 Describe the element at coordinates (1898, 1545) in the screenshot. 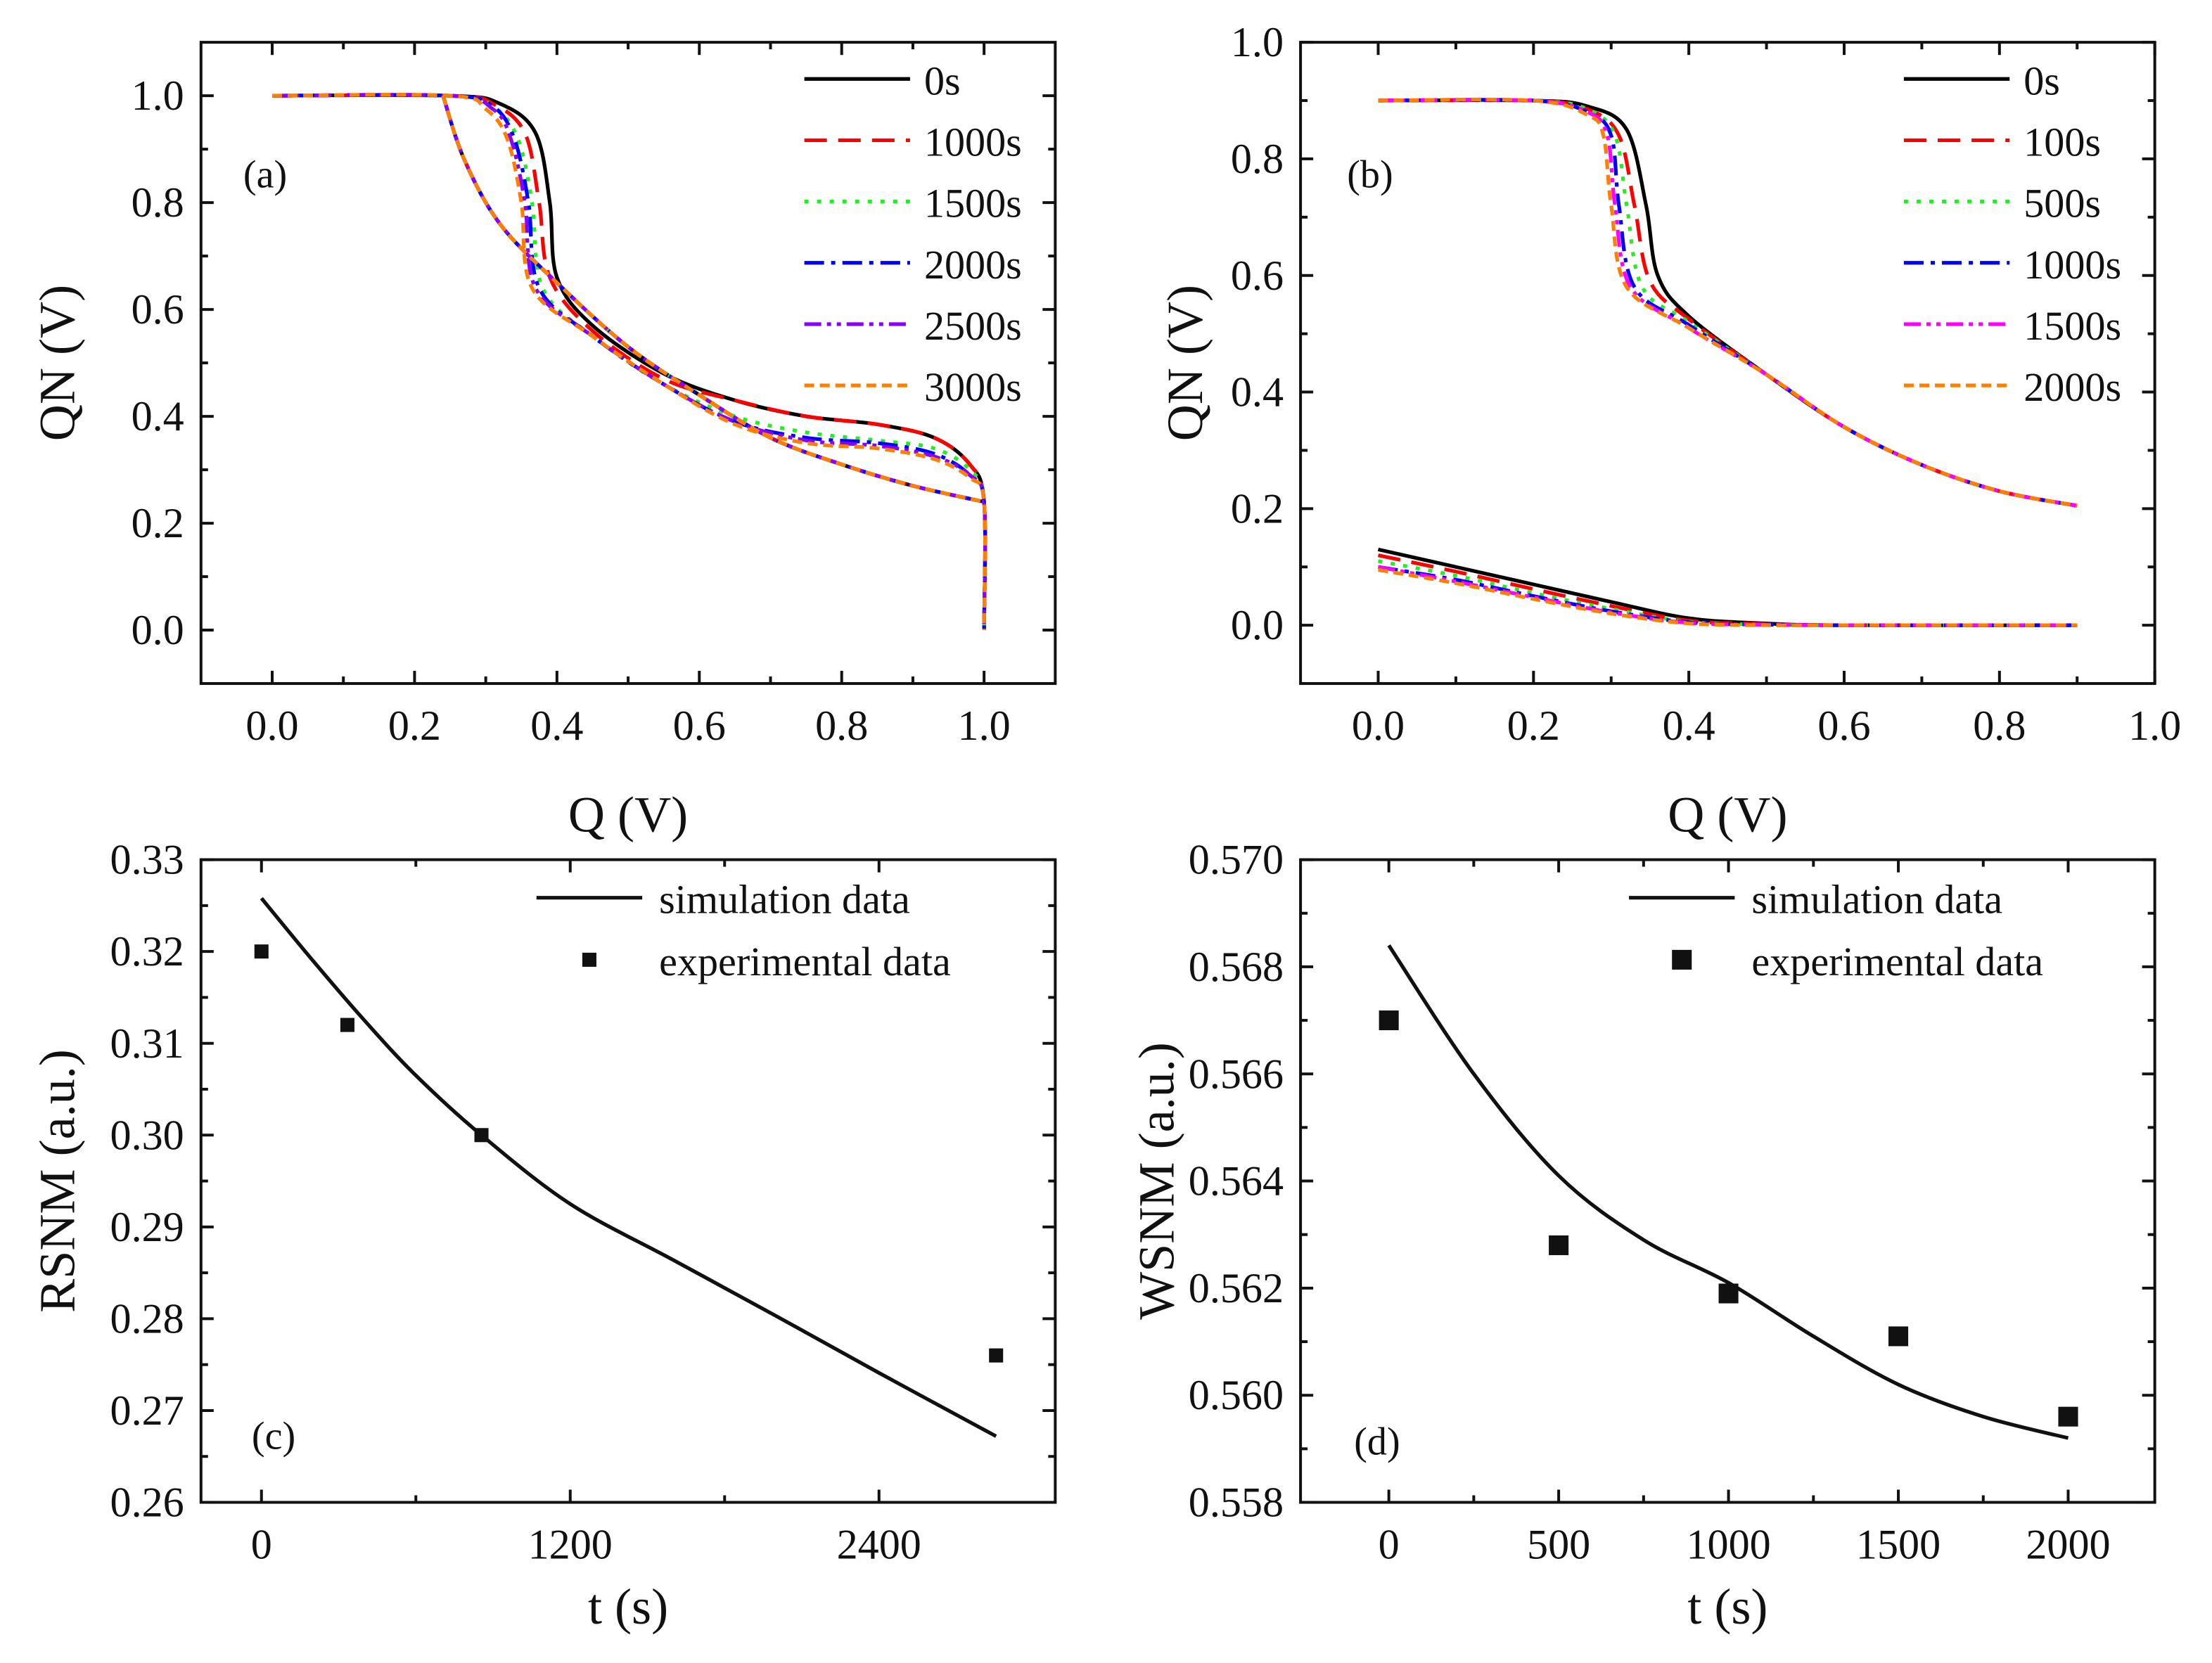

I see `x-tick-label: 1500` at that location.